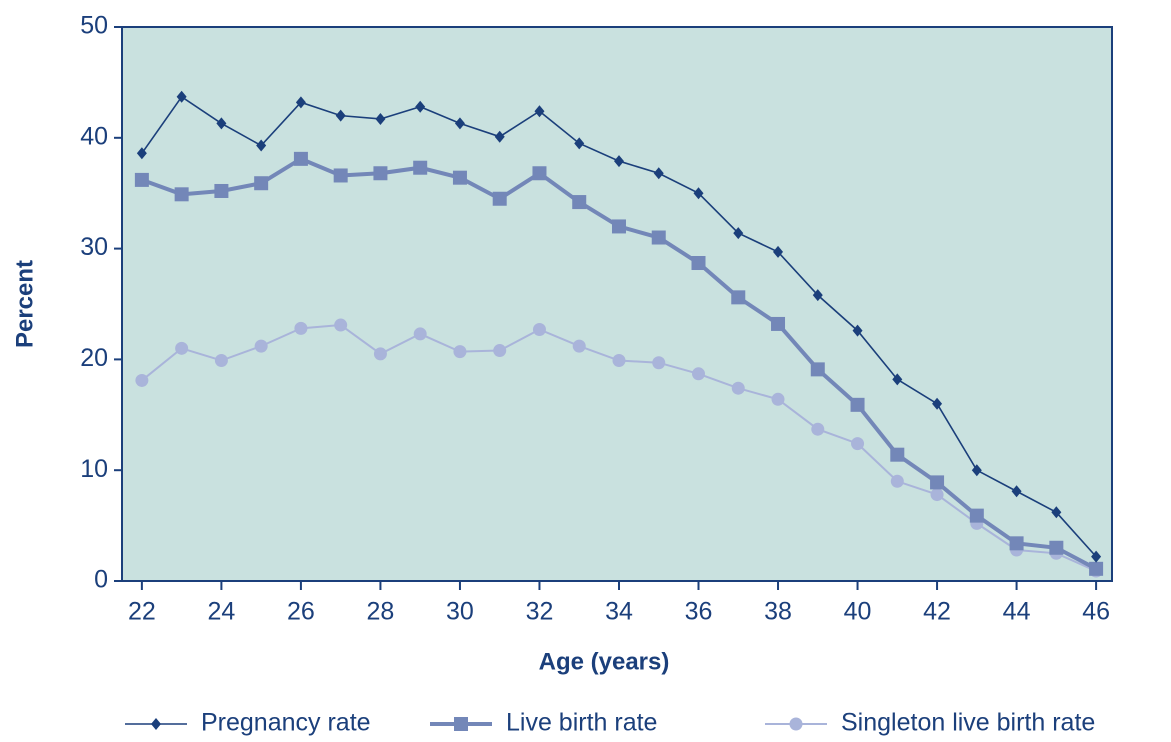 The height and width of the screenshot is (742, 1171). What do you see at coordinates (142, 612) in the screenshot?
I see `x-tick-label: 22` at bounding box center [142, 612].